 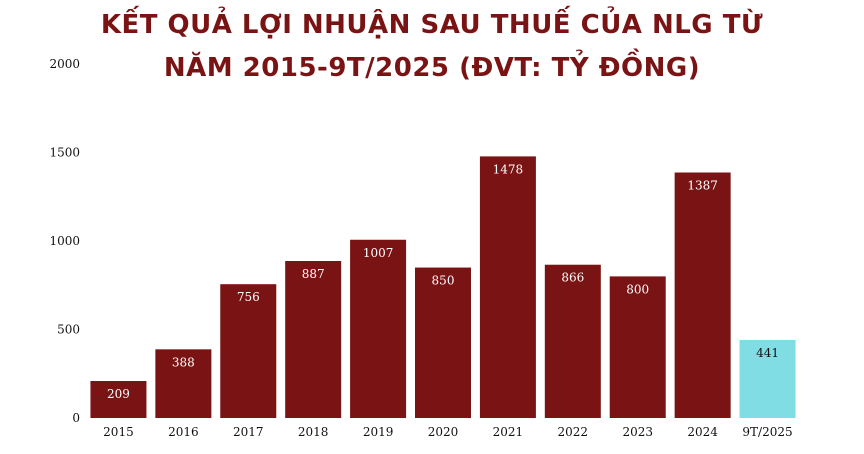 What do you see at coordinates (702, 295) in the screenshot?
I see `bar-2024` at bounding box center [702, 295].